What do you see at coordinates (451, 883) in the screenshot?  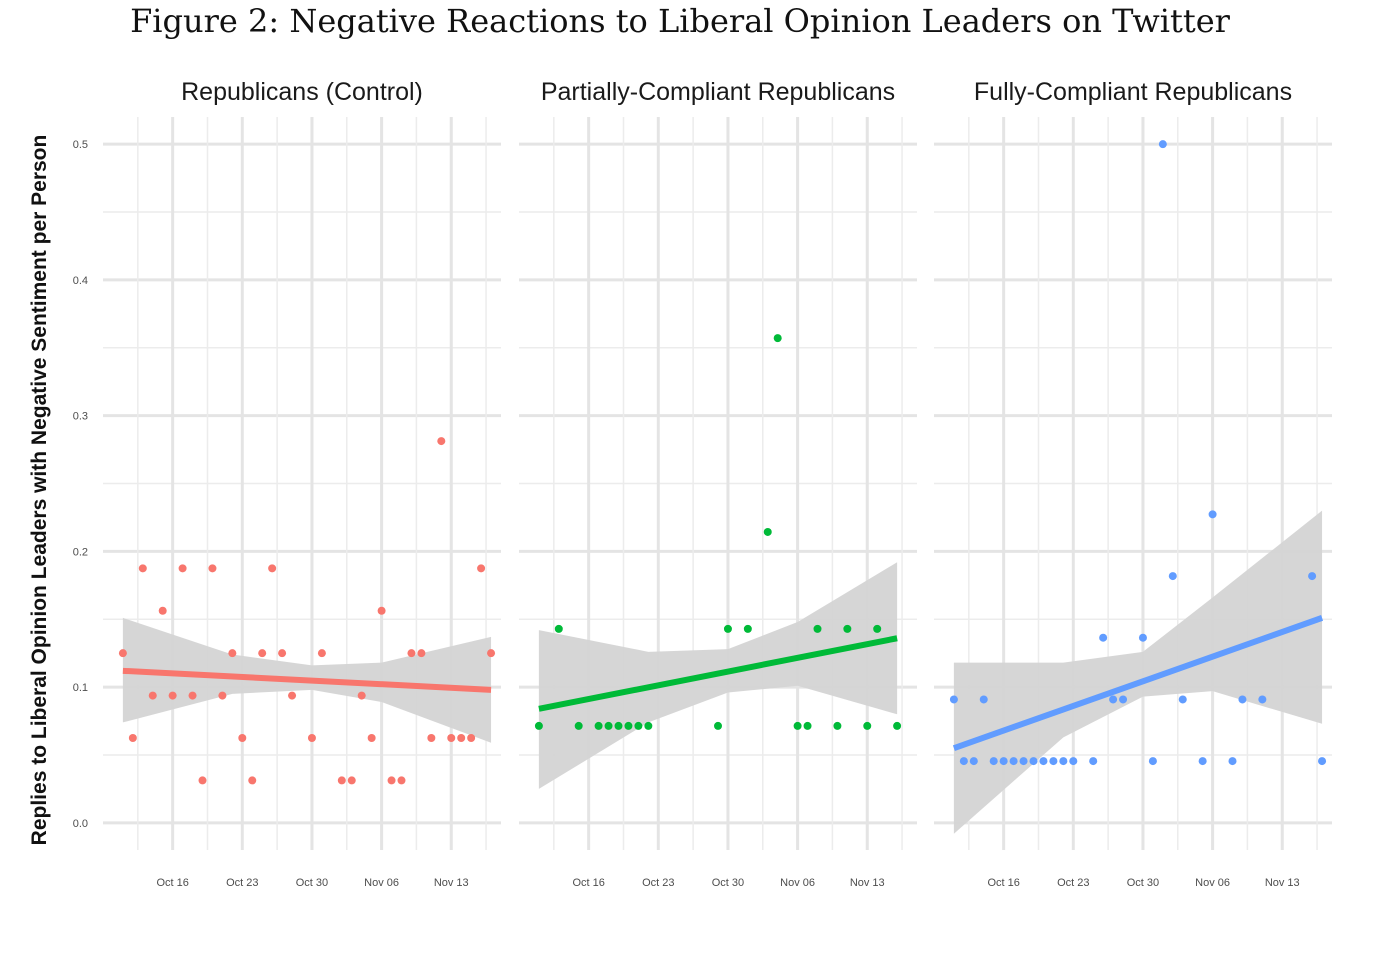 I see `x-tick-label: Nov 13` at bounding box center [451, 883].